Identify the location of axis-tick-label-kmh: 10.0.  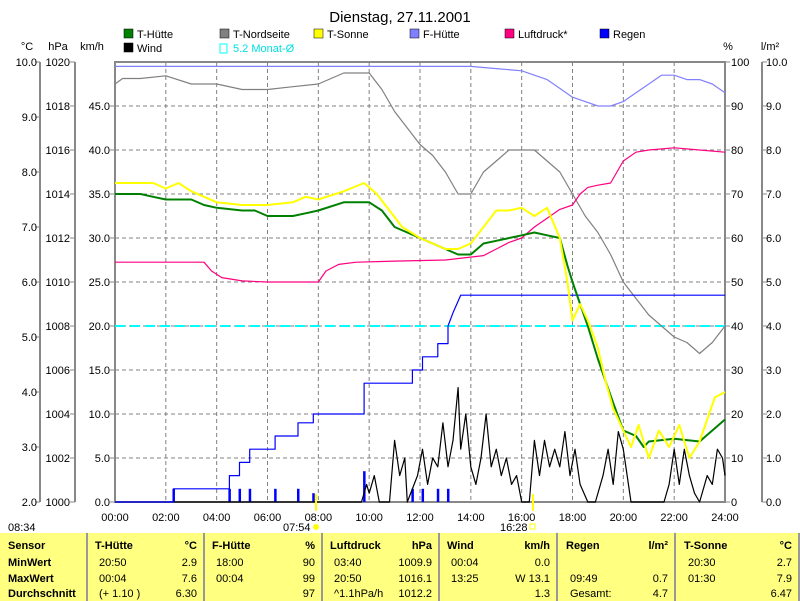
(99, 415).